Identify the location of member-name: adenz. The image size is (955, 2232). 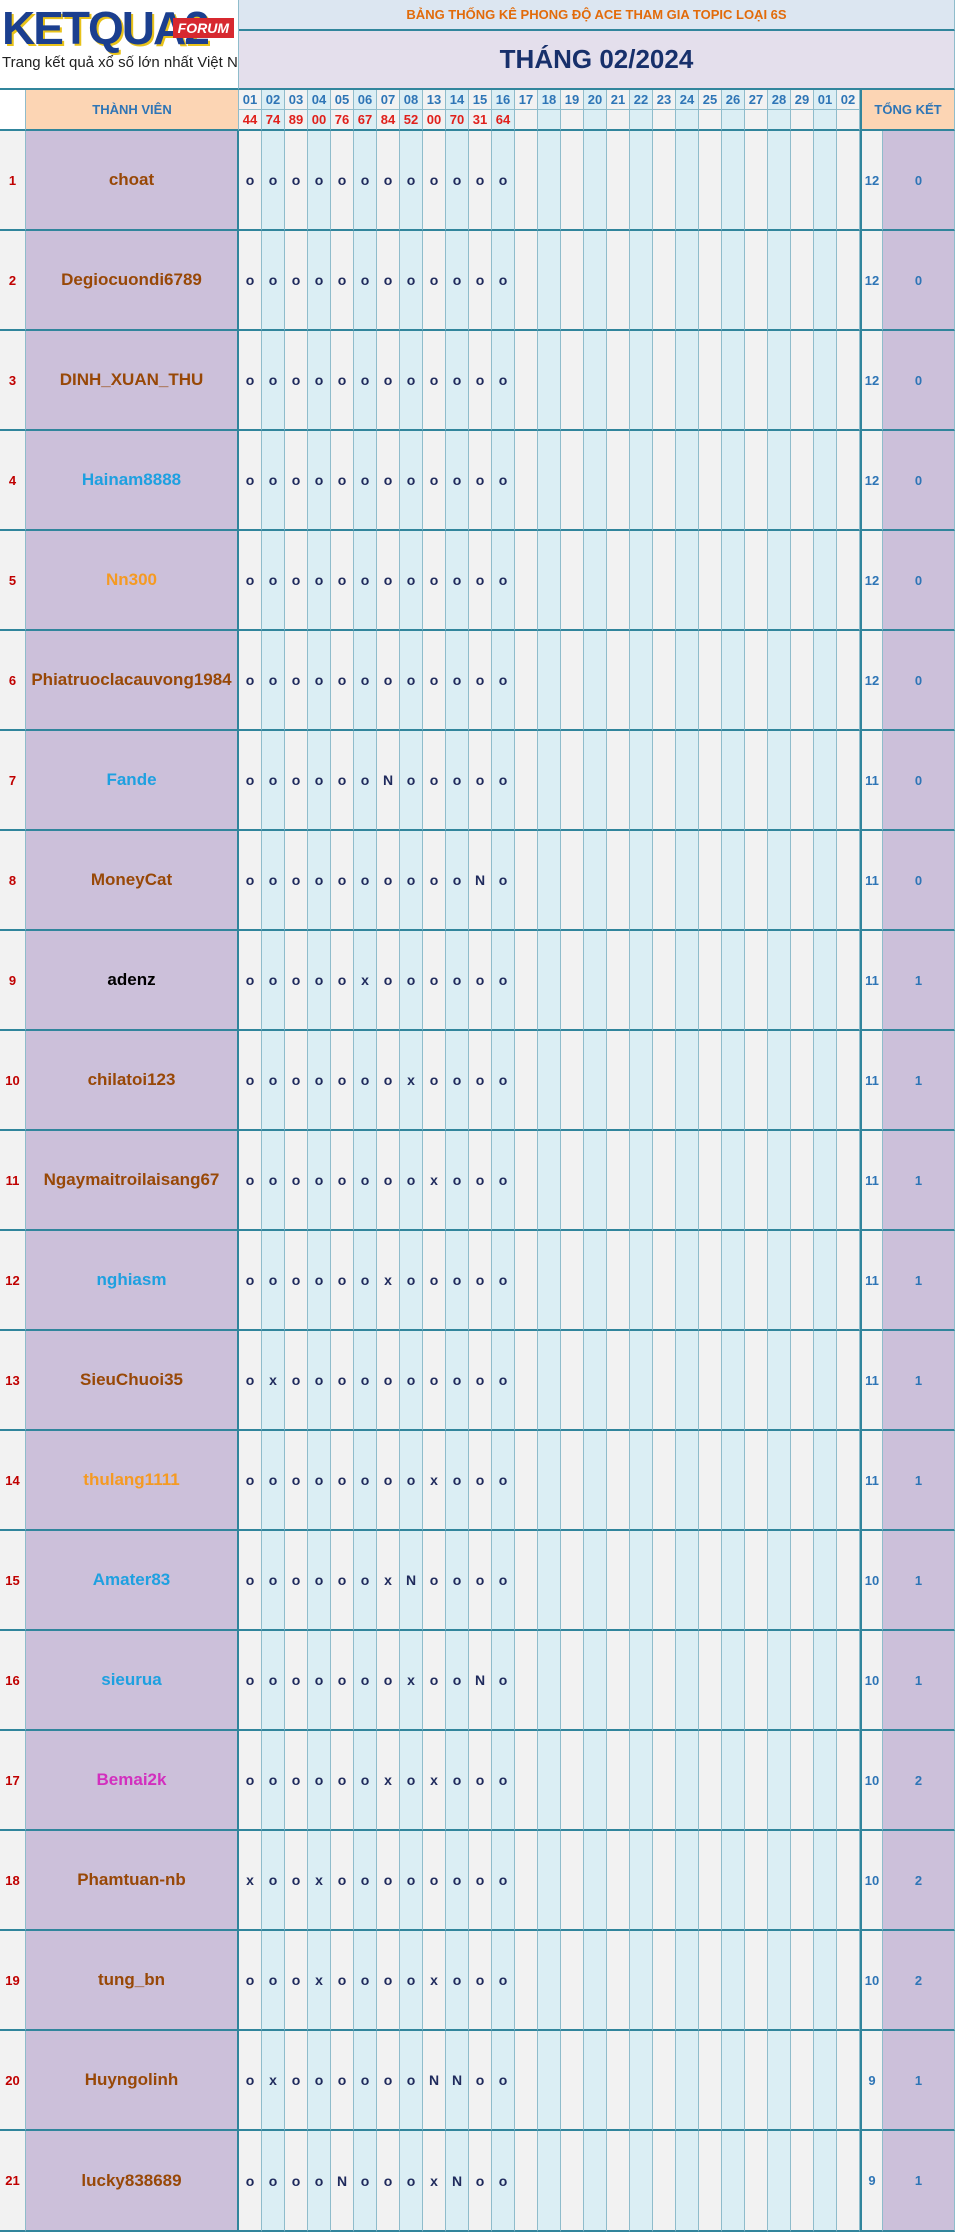
(132, 981).